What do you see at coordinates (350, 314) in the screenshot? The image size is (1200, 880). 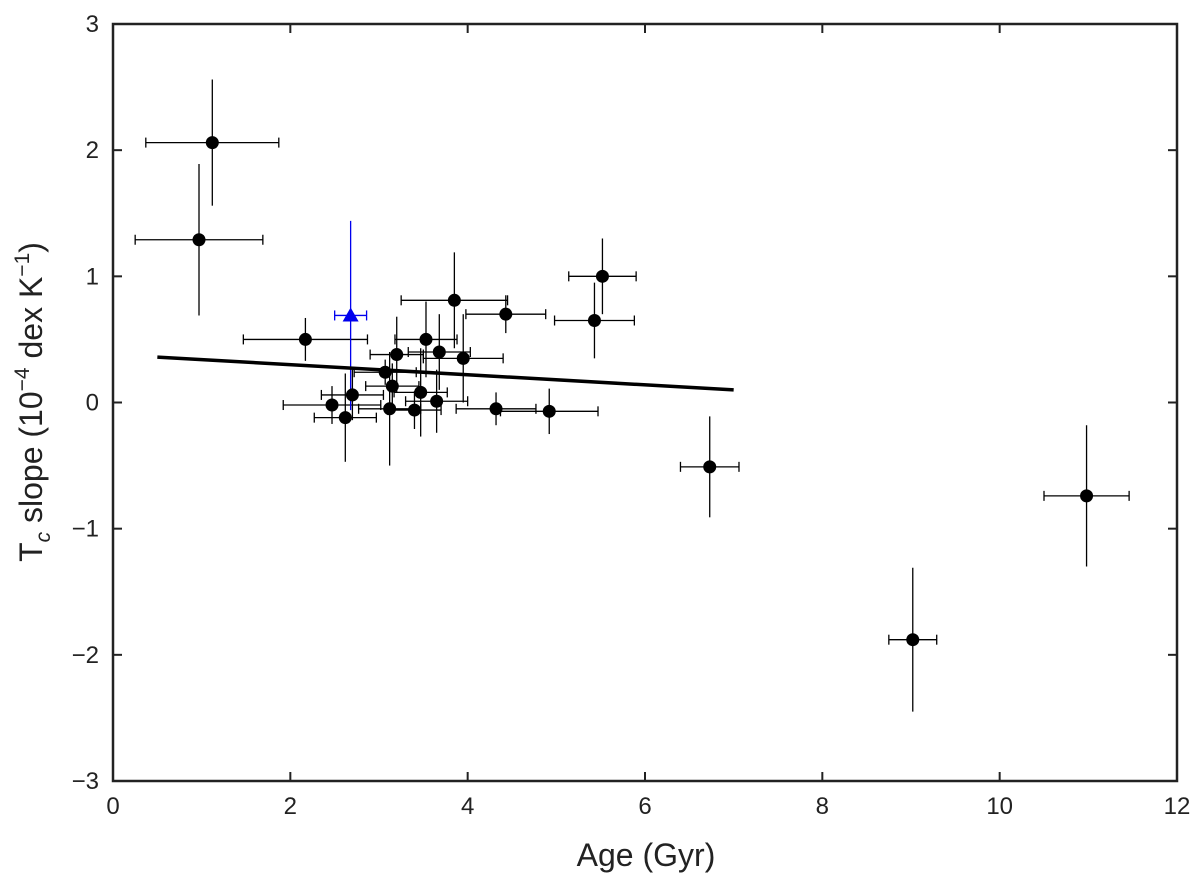 I see `data-point-triangle` at bounding box center [350, 314].